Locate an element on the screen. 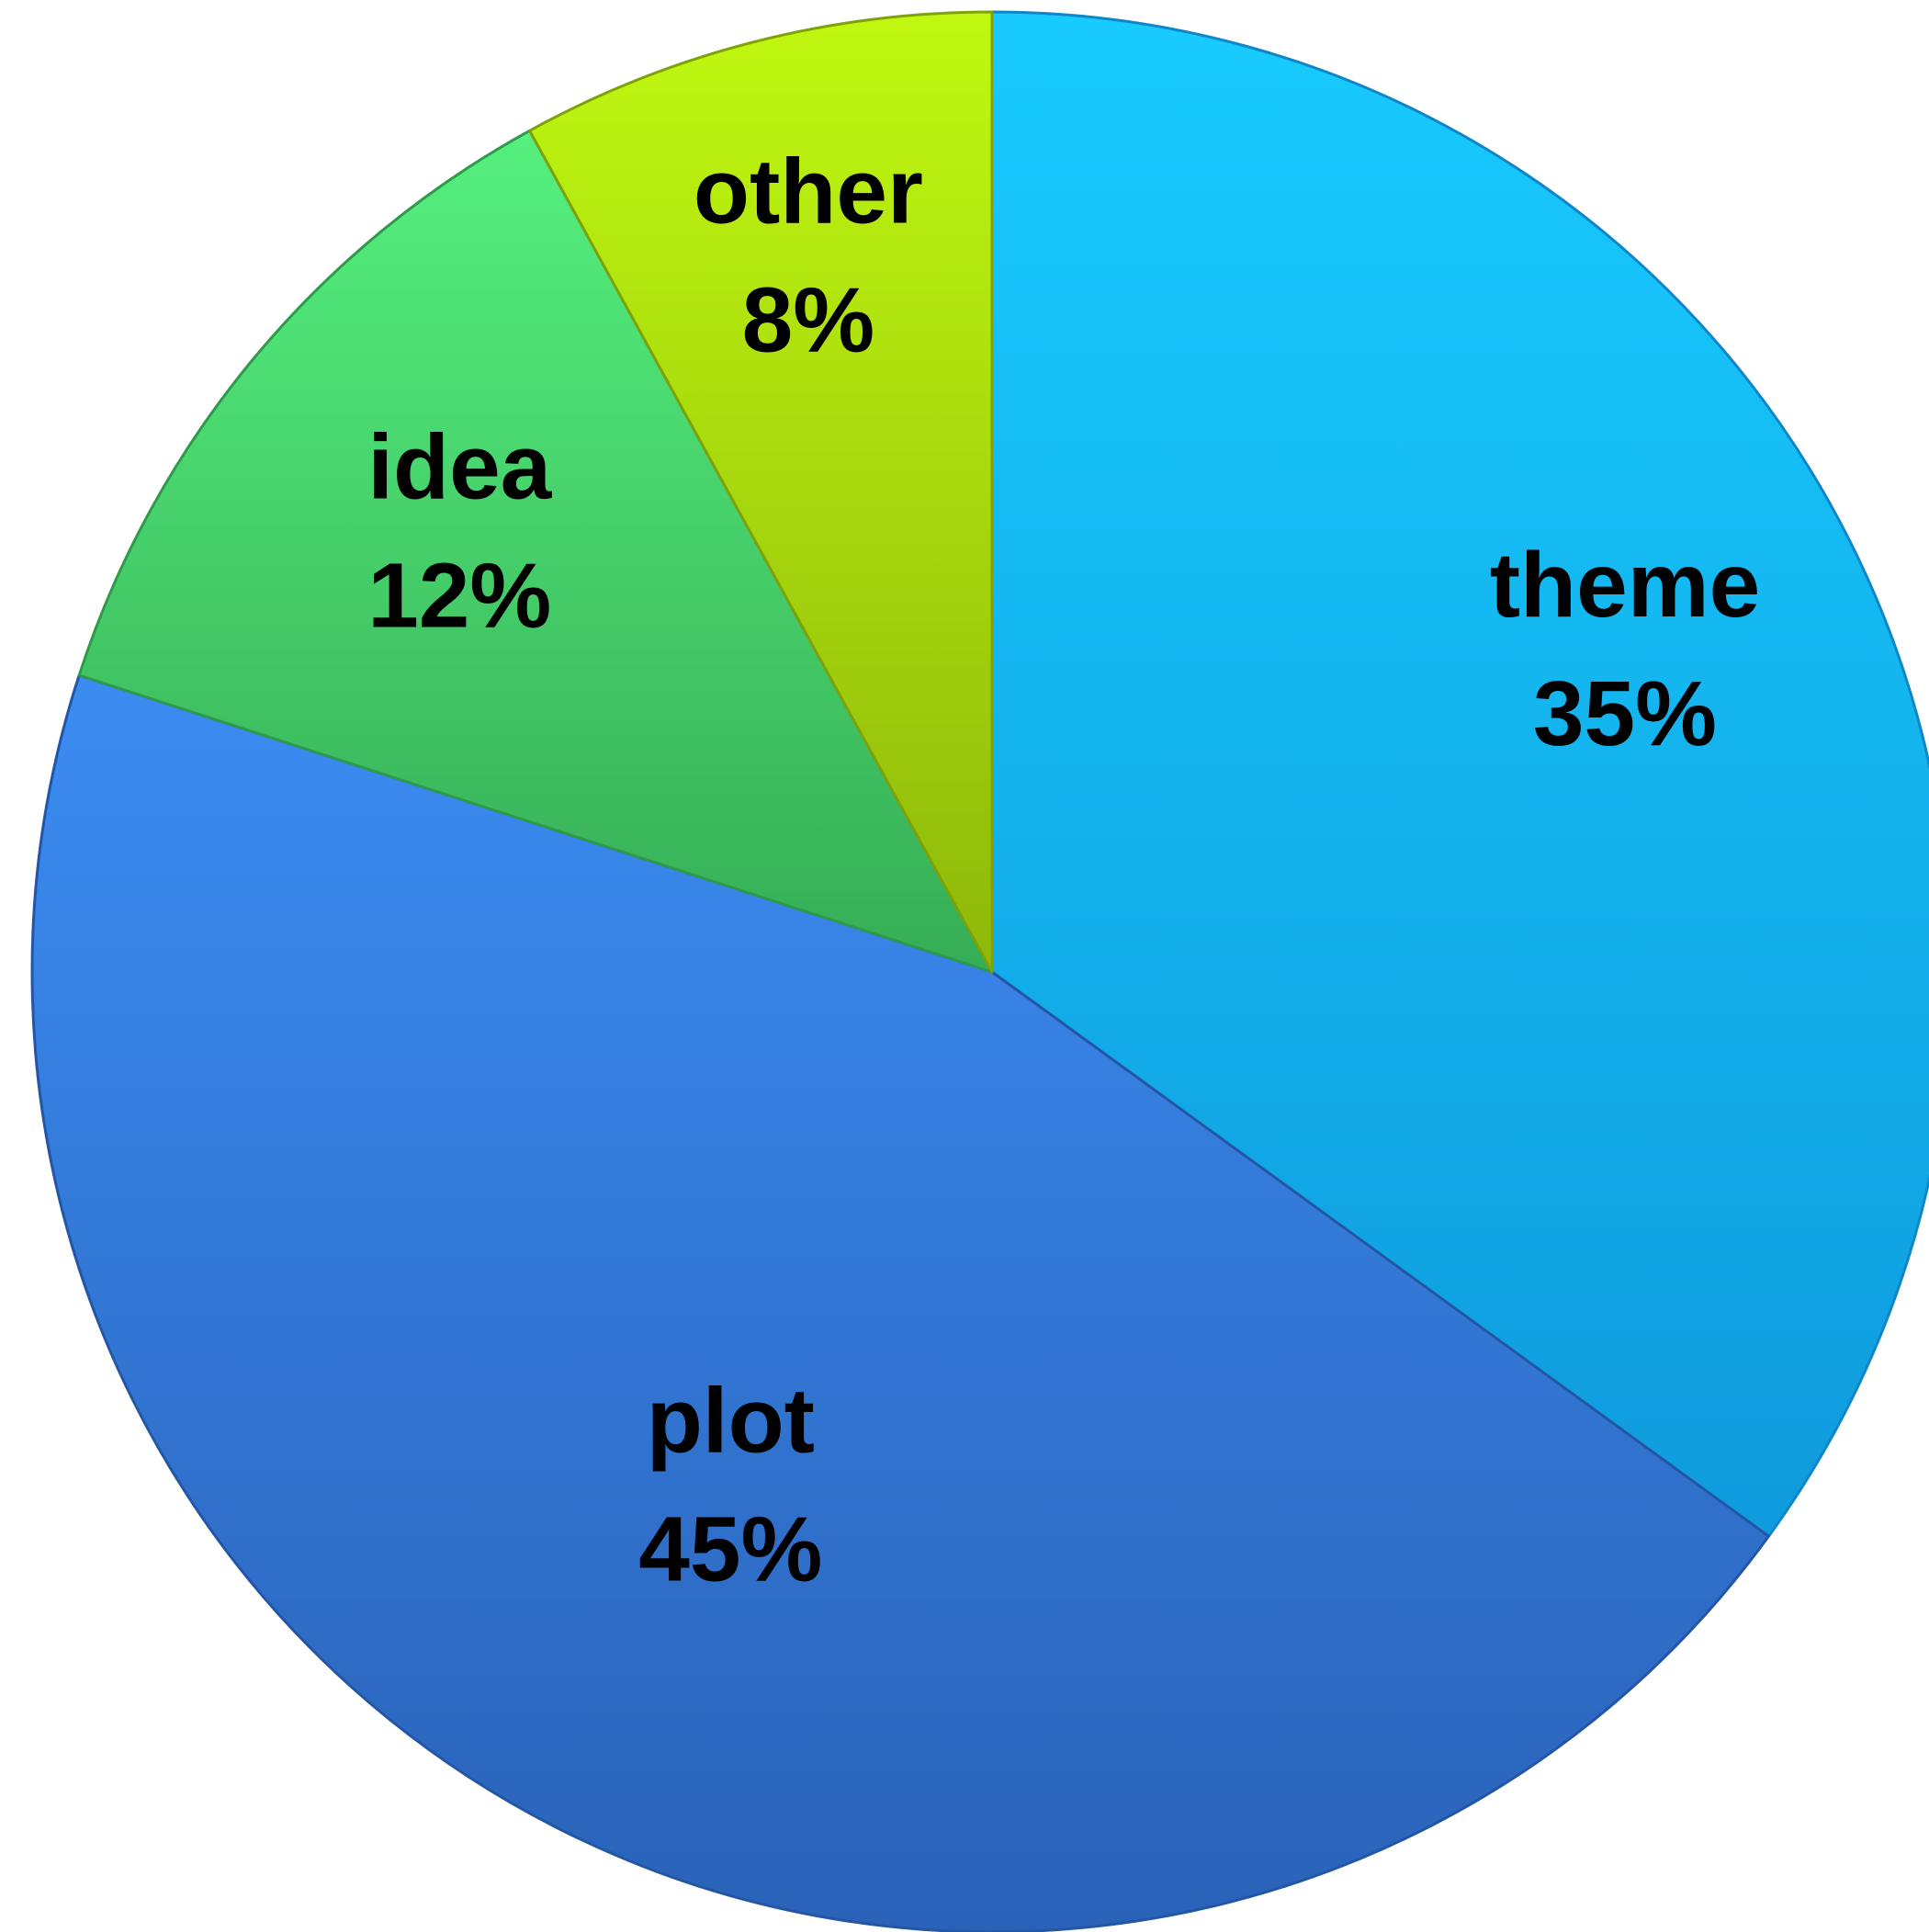  slice-label-plot: plot is located at coordinates (731, 1421).